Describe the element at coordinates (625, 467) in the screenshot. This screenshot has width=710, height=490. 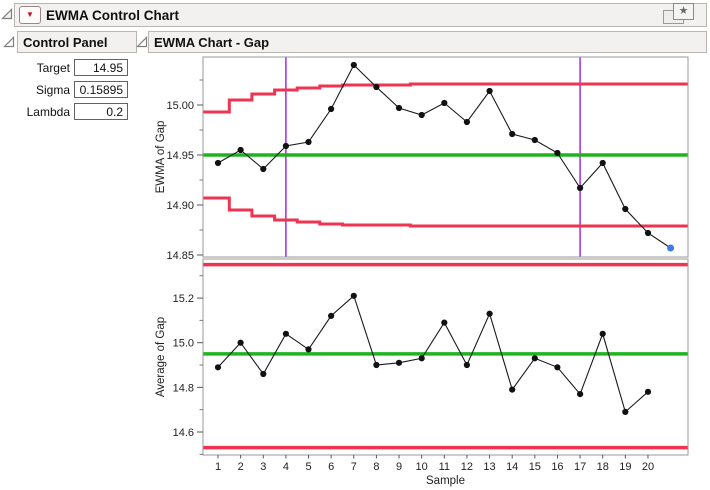
I see `x-tick-label: 19` at that location.